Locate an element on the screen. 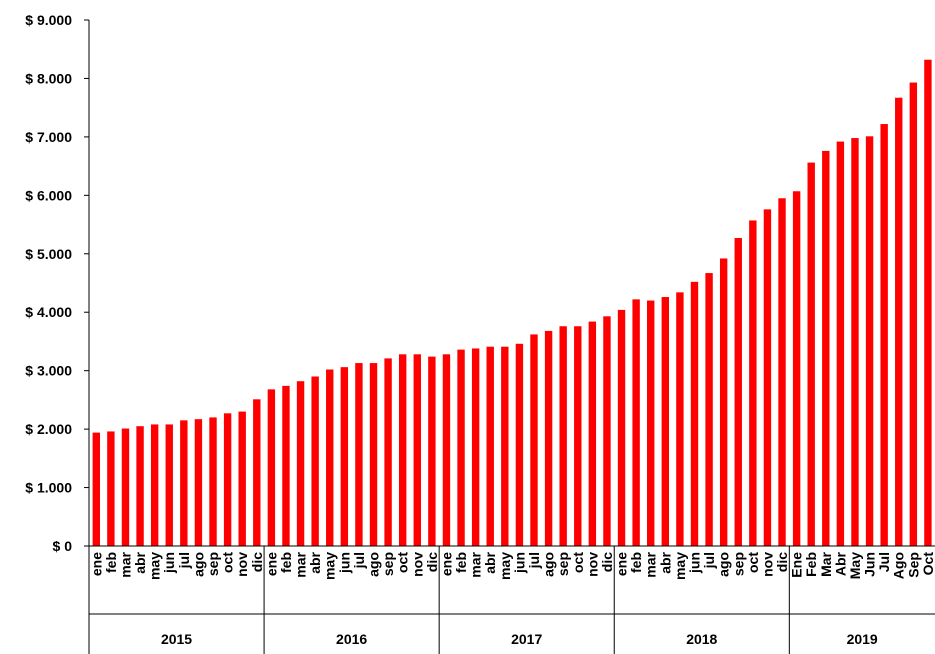 The image size is (935, 654). year-label: 2015 is located at coordinates (176, 639).